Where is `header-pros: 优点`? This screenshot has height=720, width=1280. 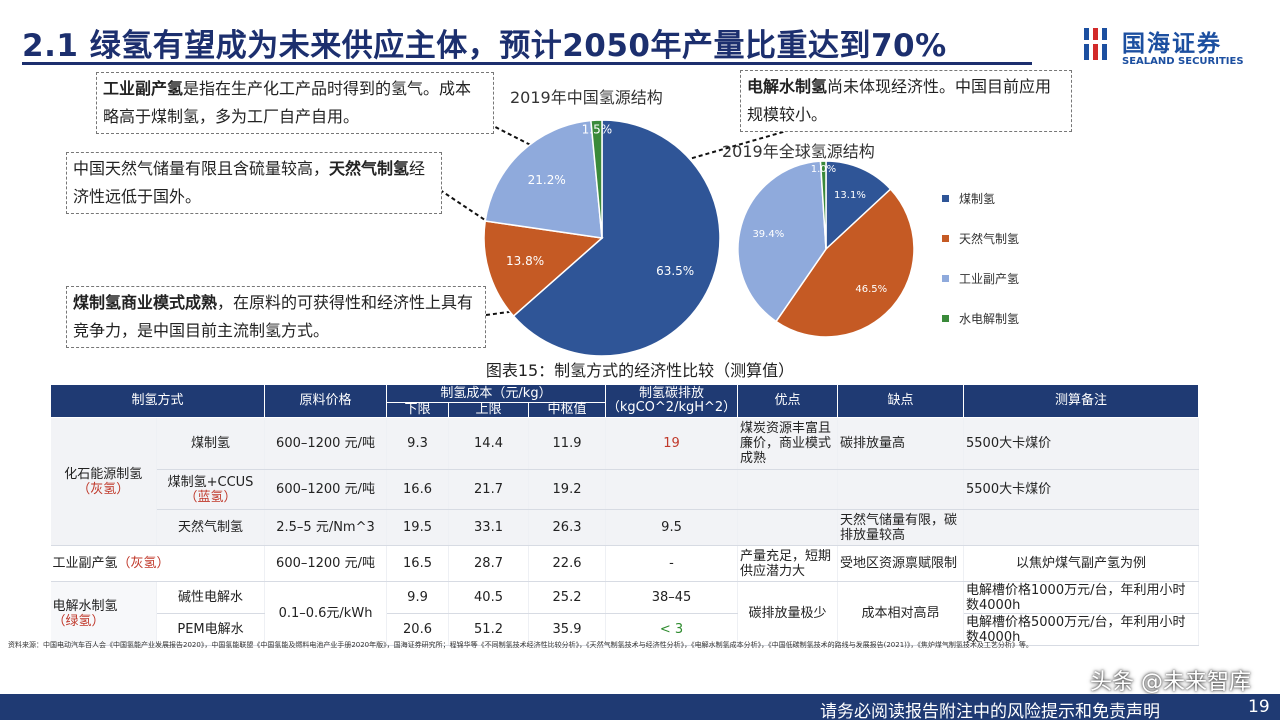 header-pros: 优点 is located at coordinates (788, 401).